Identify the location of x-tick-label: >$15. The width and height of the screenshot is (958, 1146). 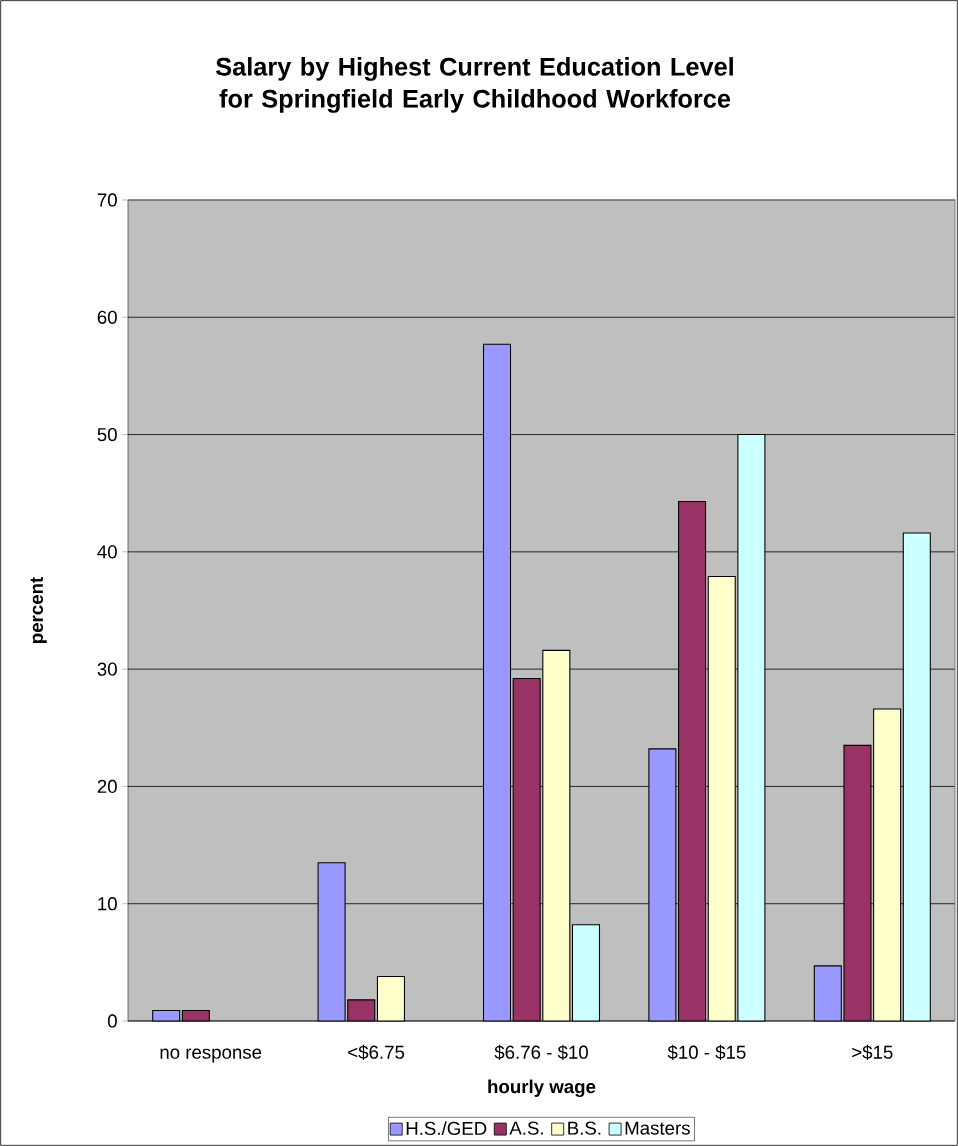
(872, 1052).